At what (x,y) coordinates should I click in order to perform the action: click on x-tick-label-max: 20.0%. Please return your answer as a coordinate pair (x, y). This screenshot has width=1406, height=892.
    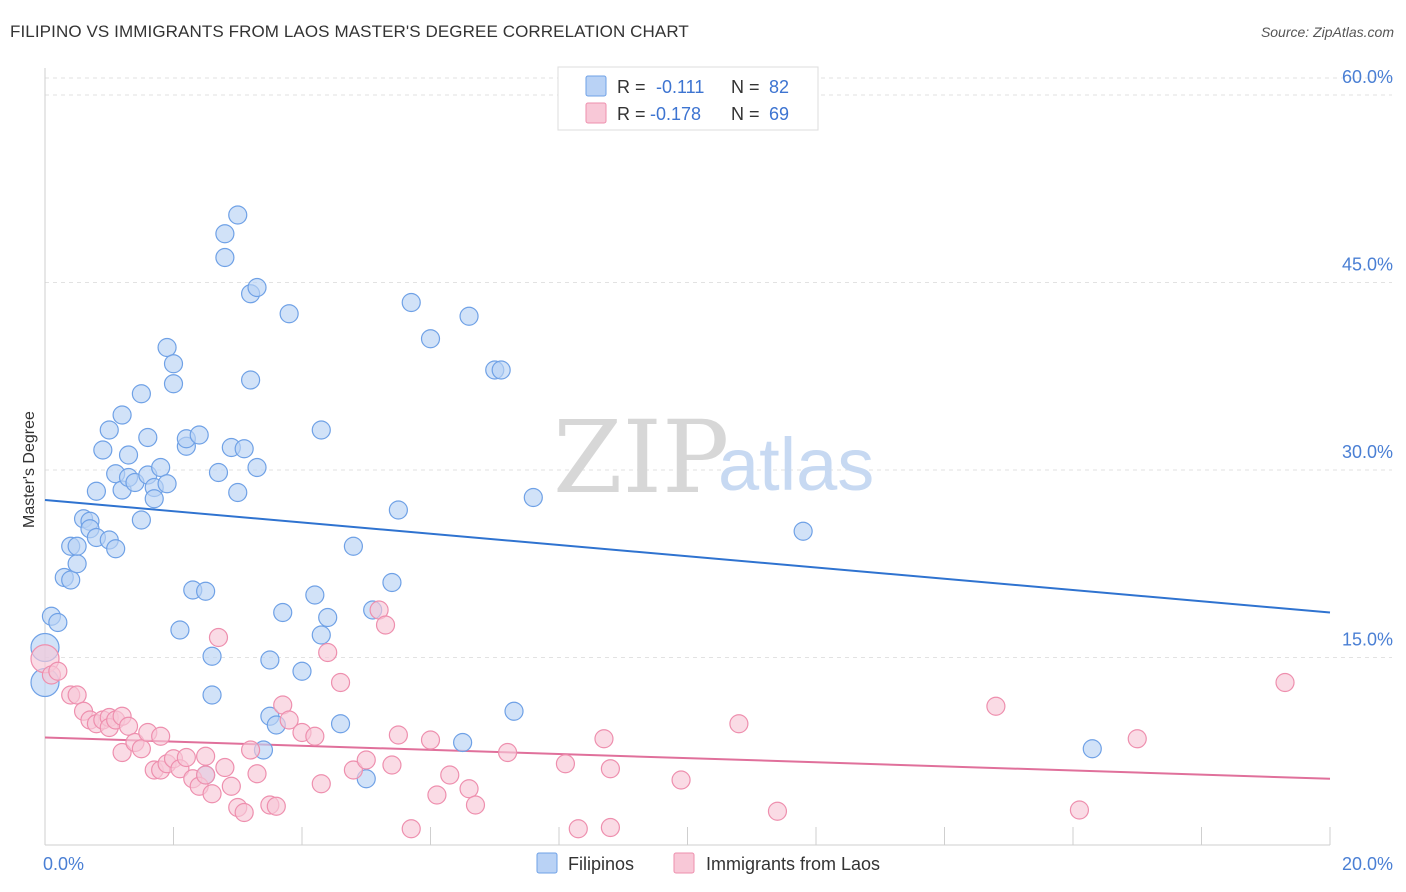
    Looking at the image, I should click on (1367, 864).